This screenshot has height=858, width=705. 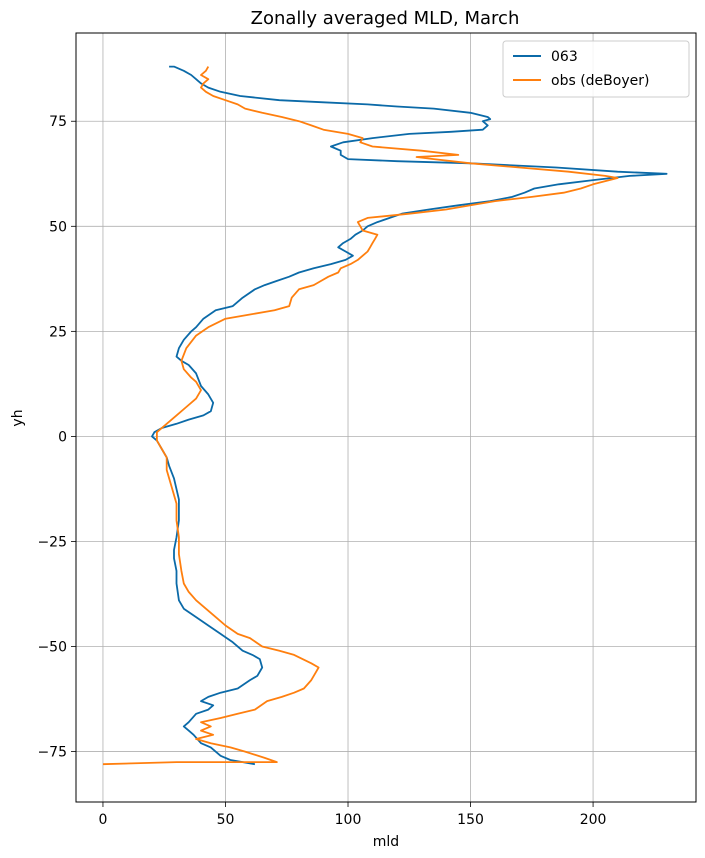 I want to click on chart-title: Zonally averaged MLD, March, so click(x=385, y=18).